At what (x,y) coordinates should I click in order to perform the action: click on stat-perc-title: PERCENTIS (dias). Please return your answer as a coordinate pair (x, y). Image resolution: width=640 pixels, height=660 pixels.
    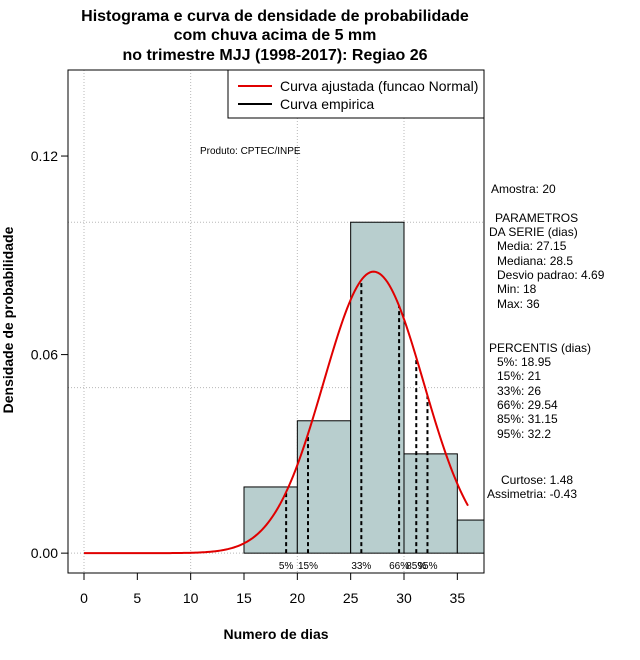
    Looking at the image, I should click on (540, 348).